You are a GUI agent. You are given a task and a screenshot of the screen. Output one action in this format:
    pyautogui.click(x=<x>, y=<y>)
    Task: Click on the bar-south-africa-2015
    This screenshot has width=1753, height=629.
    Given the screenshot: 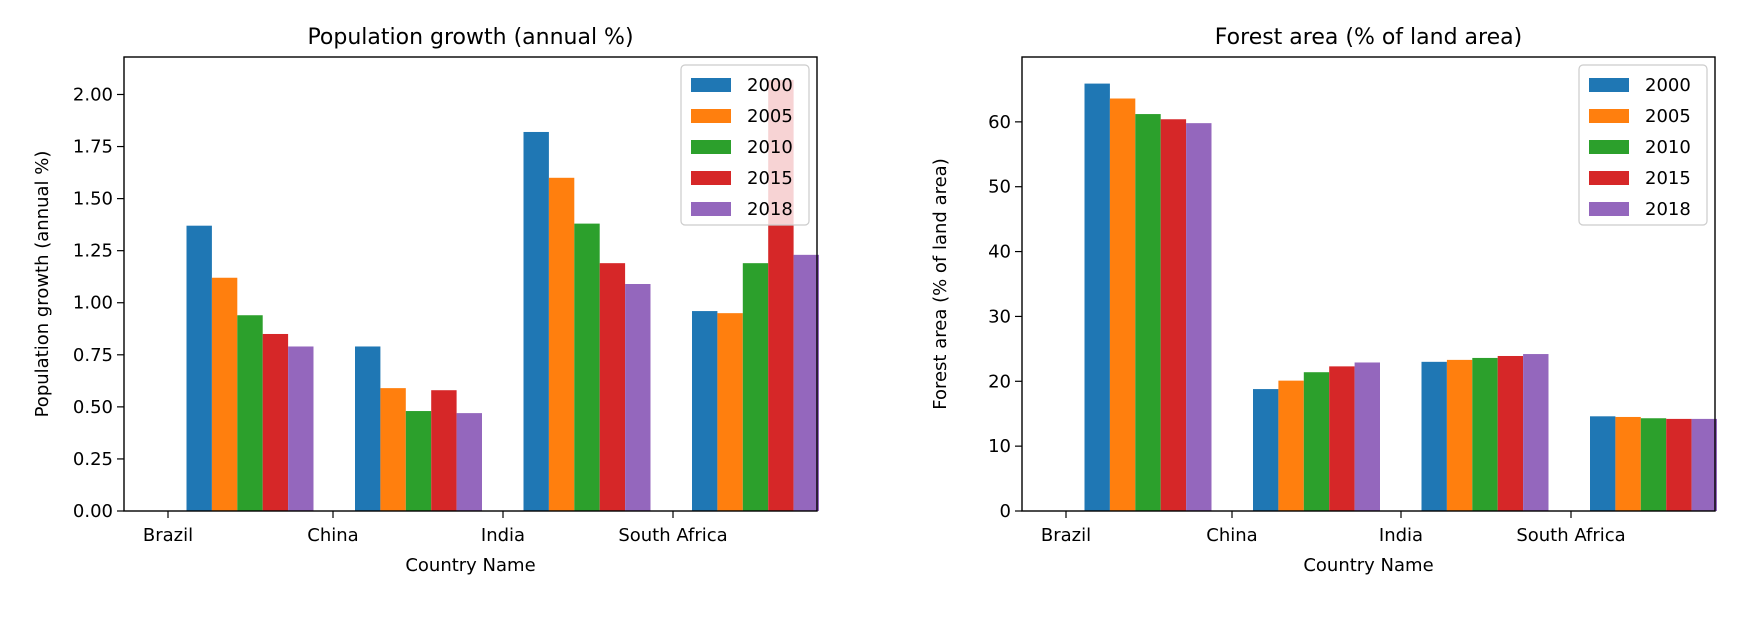 What is the action you would take?
    pyautogui.click(x=1679, y=464)
    